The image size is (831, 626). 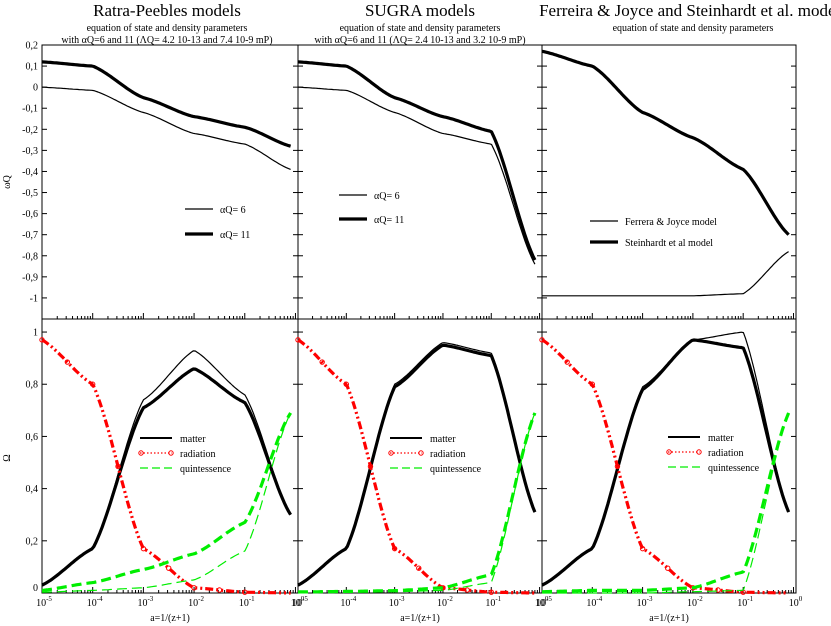 What do you see at coordinates (30, 151) in the screenshot?
I see `top-y-tick-label: -0,3` at bounding box center [30, 151].